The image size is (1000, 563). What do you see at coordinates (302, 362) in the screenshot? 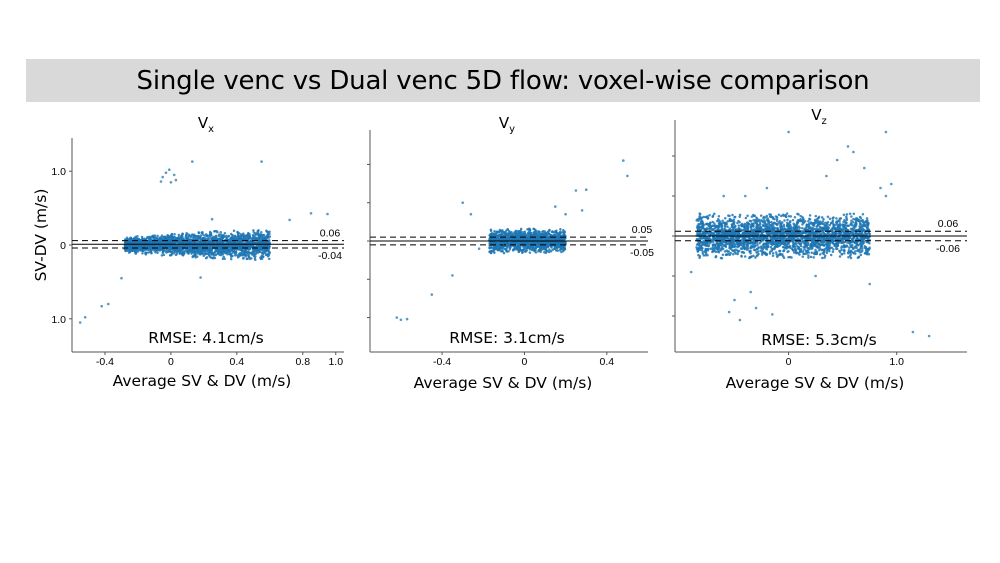
I see `x-tick-label: 0.8` at bounding box center [302, 362].